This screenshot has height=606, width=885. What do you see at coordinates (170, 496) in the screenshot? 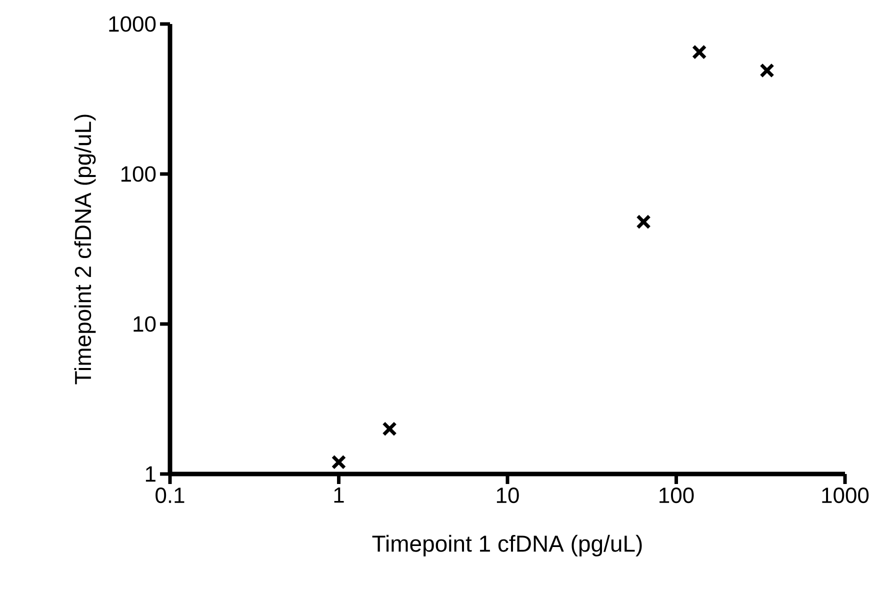
I see `x-tick-label: 0.1` at bounding box center [170, 496].